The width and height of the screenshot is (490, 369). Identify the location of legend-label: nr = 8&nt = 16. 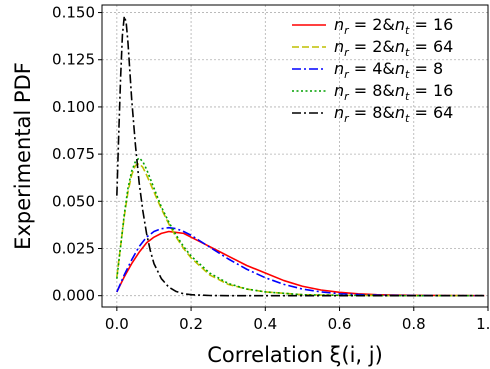
(393, 92).